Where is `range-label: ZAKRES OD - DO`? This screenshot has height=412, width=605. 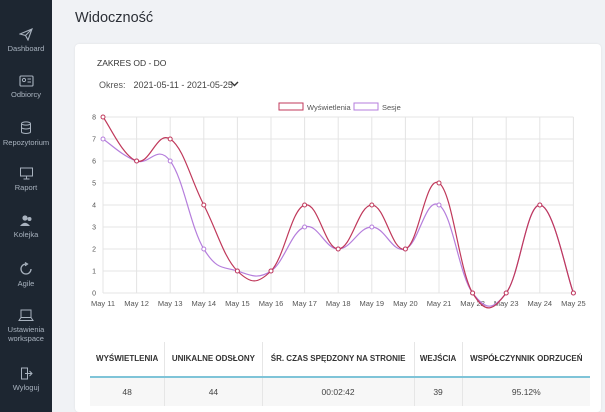
range-label: ZAKRES OD - DO is located at coordinates (132, 63).